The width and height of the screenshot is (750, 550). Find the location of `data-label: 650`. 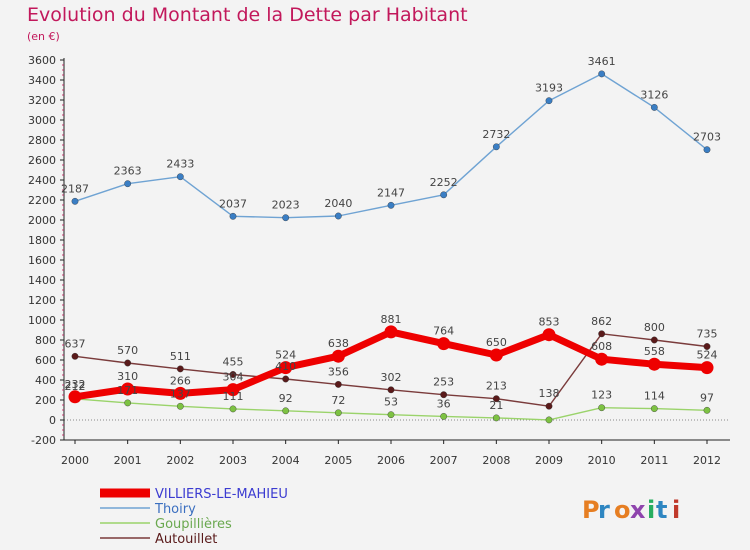

data-label: 650 is located at coordinates (496, 342).